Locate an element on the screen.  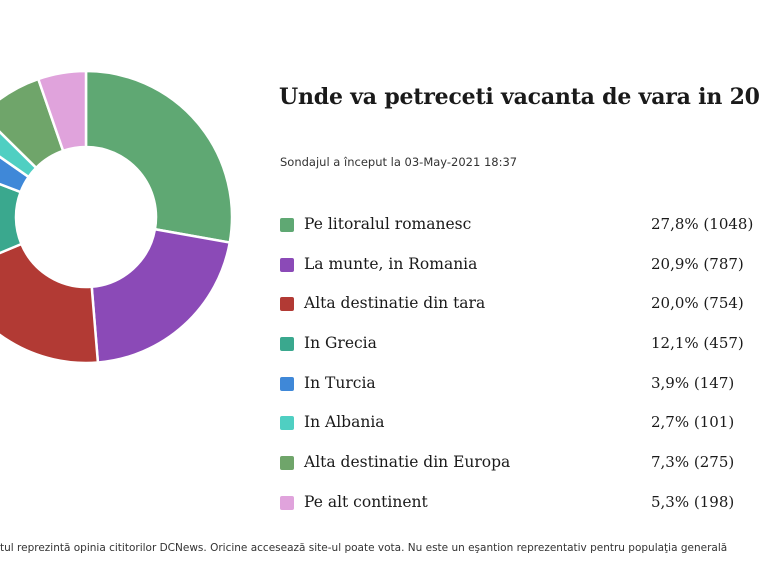
legend-label: In Albania is located at coordinates (344, 422).